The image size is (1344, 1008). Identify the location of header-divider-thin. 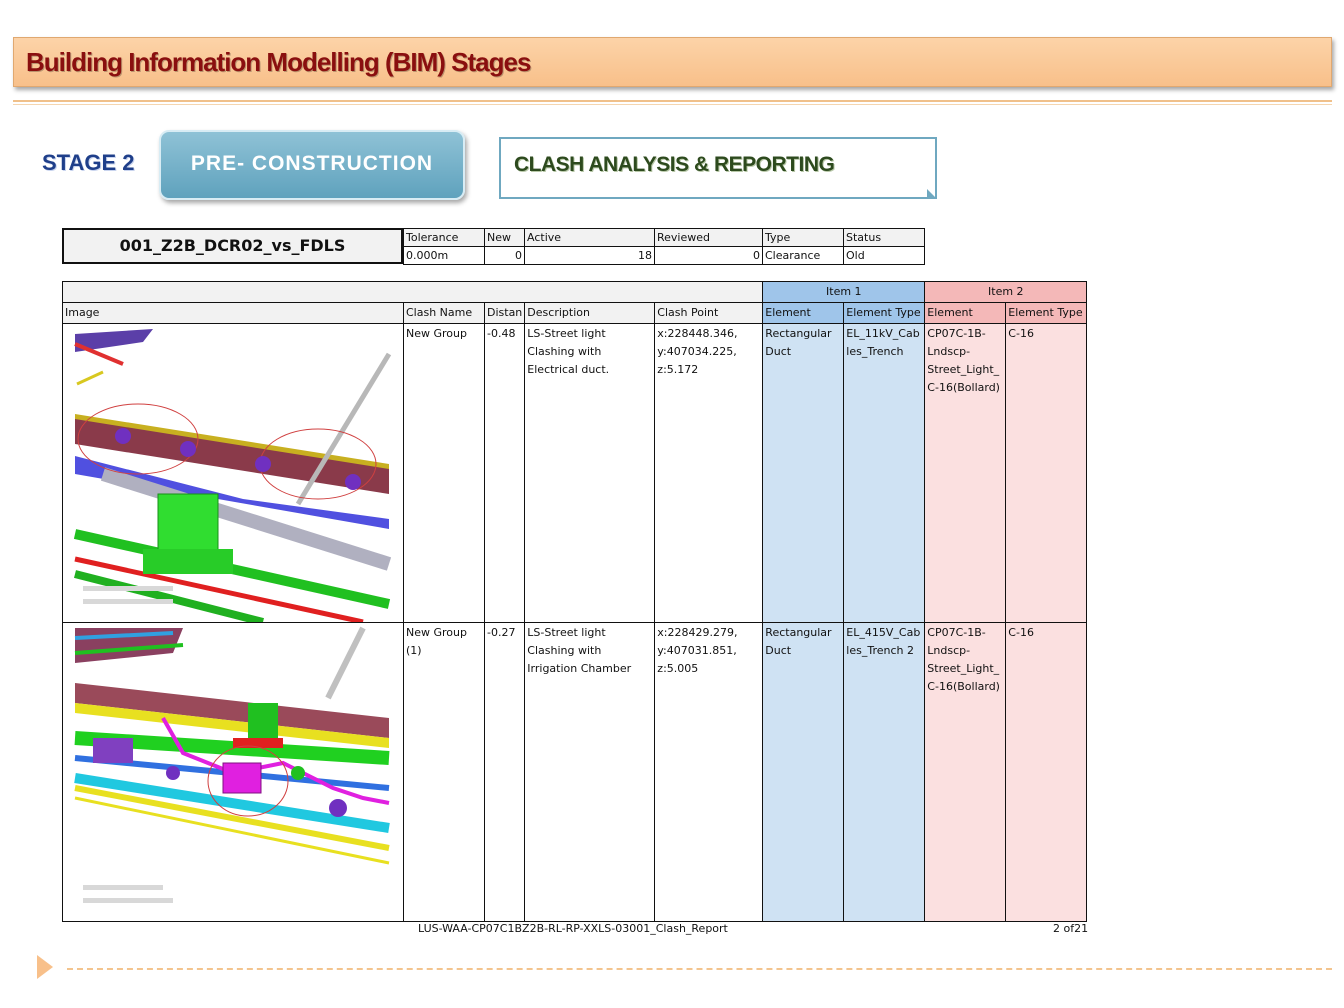
(672, 104).